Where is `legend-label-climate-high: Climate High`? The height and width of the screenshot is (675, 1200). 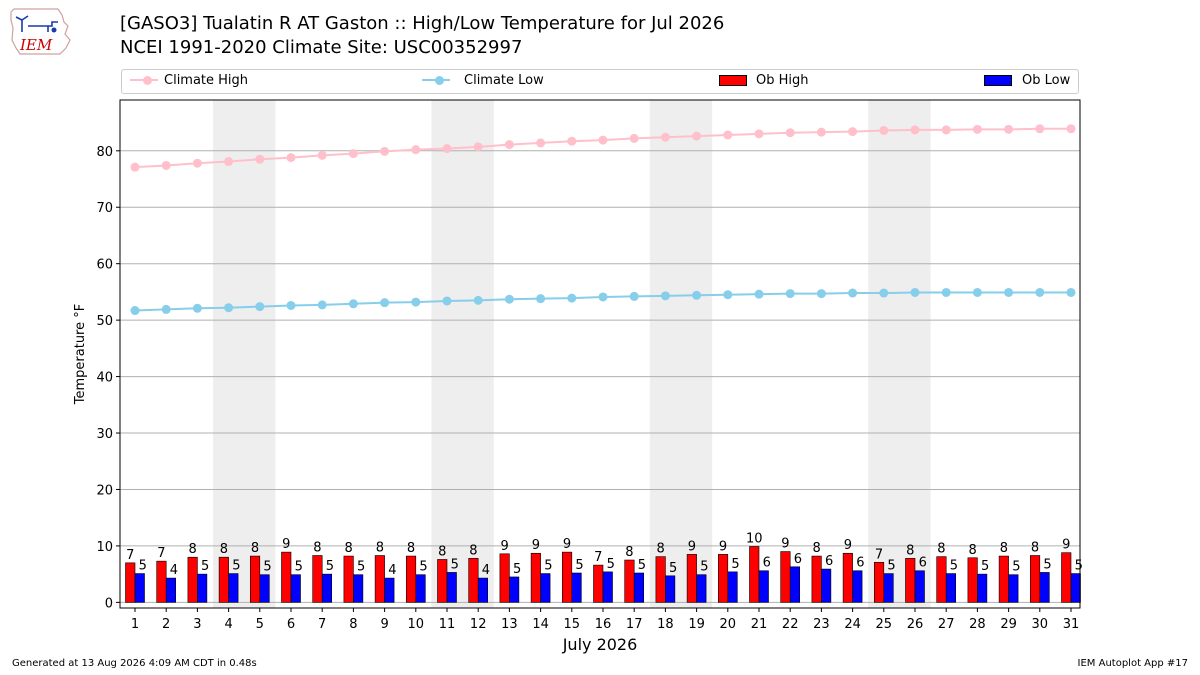 legend-label-climate-high: Climate High is located at coordinates (206, 80).